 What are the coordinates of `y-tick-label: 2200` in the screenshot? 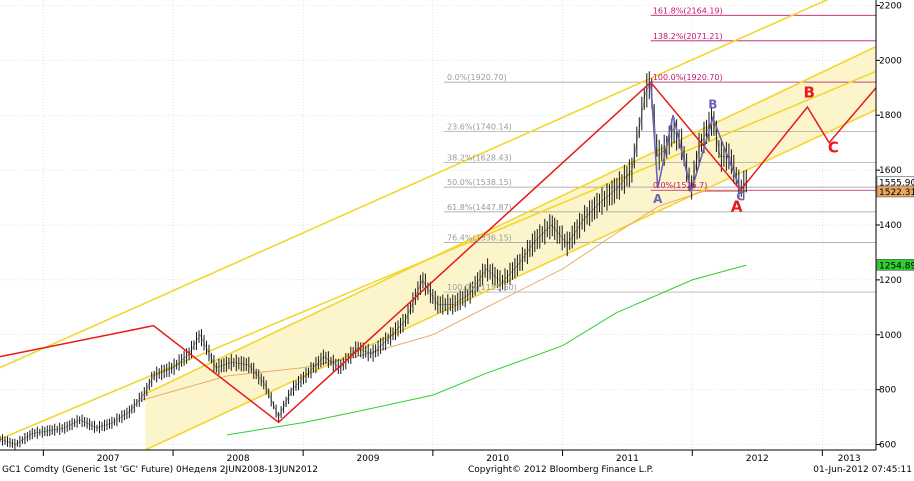 It's located at (890, 6).